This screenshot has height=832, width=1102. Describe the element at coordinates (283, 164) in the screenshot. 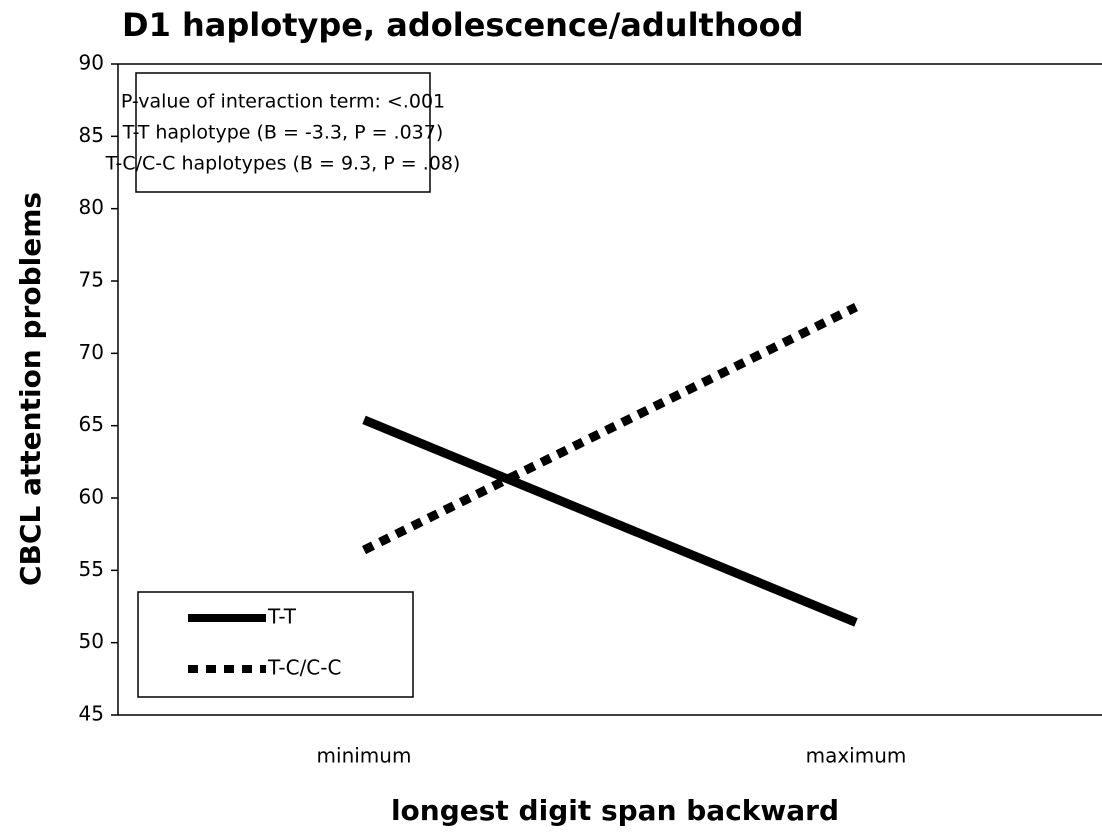

I see `annotation: T-C/C-C haplotypes (B = 9.3, P = .08)` at that location.